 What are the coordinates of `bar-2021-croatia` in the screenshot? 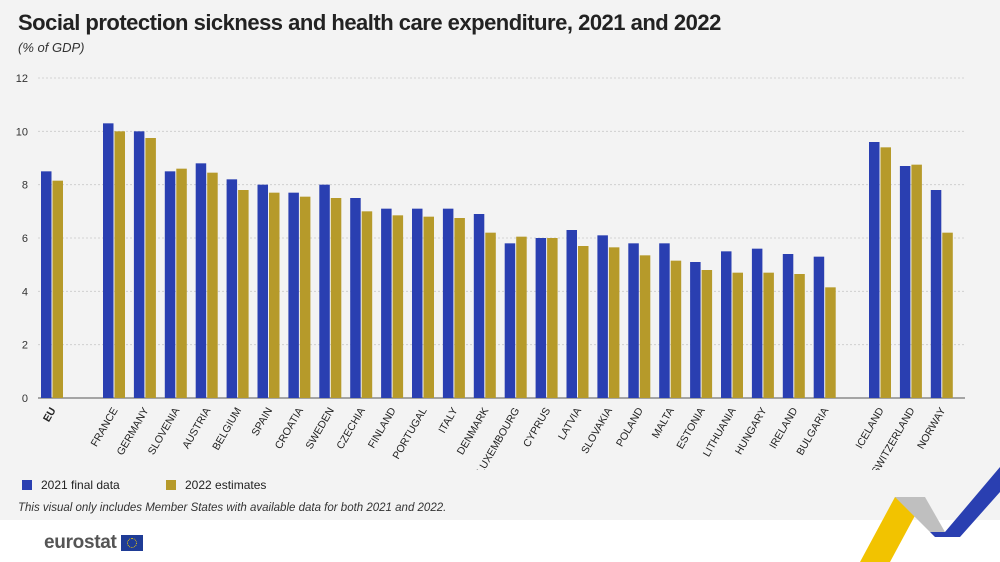 It's located at (293, 295).